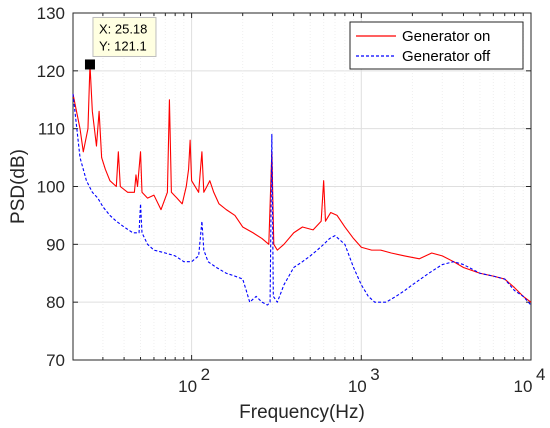  What do you see at coordinates (51, 13) in the screenshot?
I see `y-tick-label: 130` at bounding box center [51, 13].